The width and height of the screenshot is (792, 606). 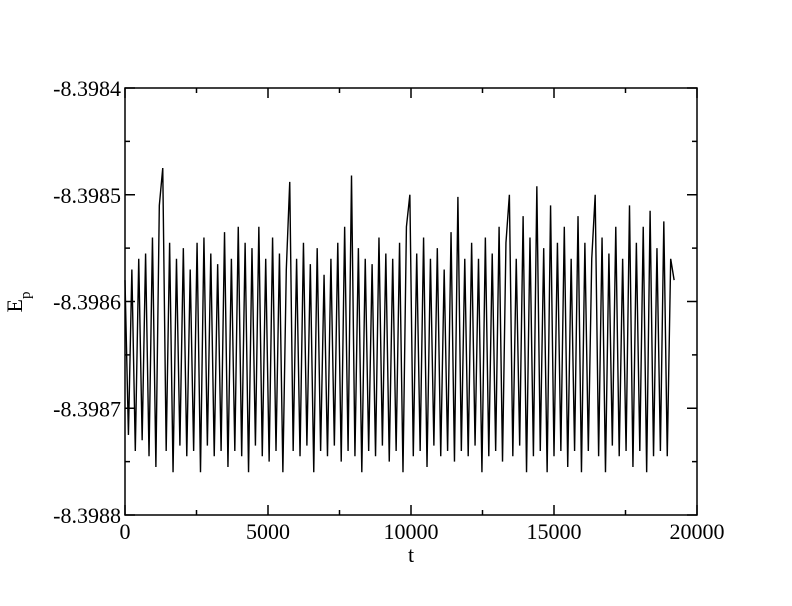 I want to click on x-axis-label: t, so click(x=411, y=554).